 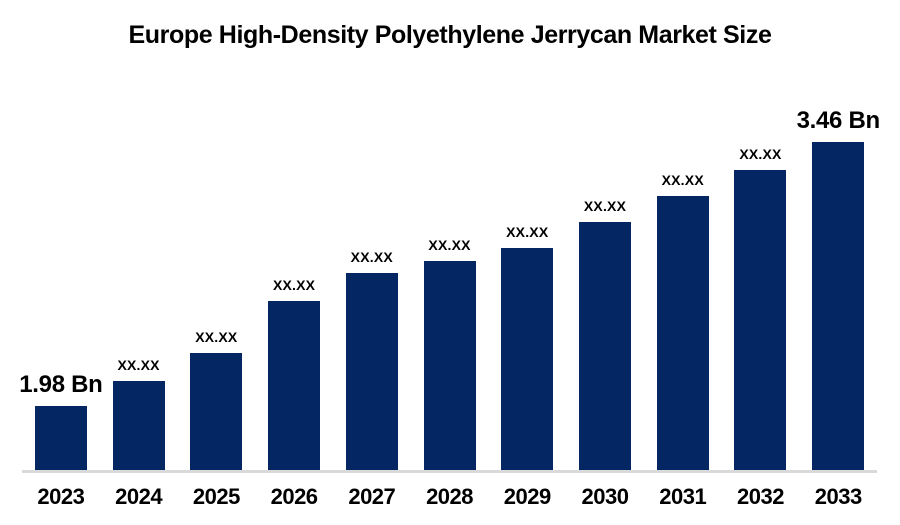 I want to click on bar-group-2027: XX.XX, so click(x=372, y=359).